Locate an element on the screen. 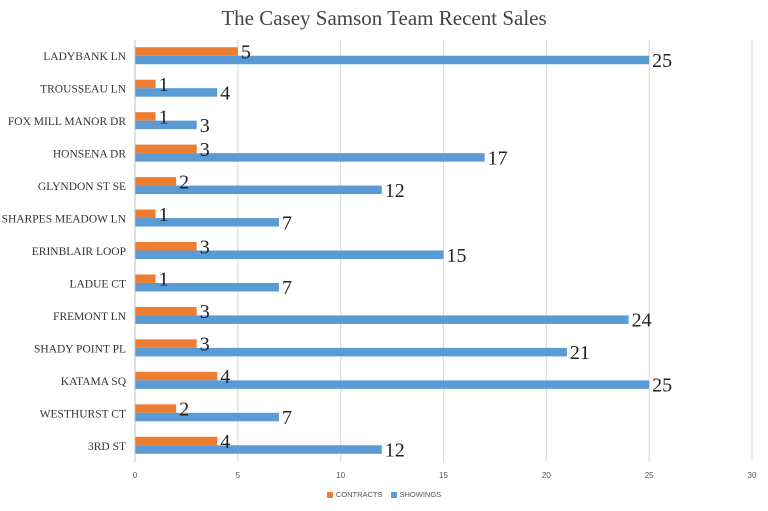 The image size is (768, 511). category-label: TROUSSEAU LN is located at coordinates (83, 90).